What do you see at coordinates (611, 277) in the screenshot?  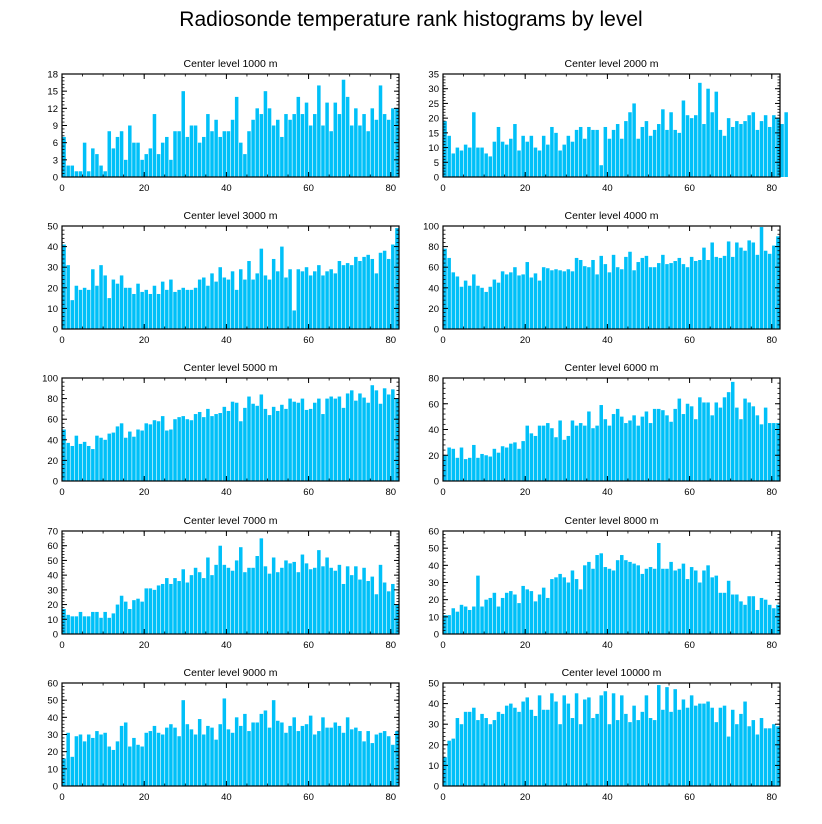 I see `plot-frame` at bounding box center [611, 277].